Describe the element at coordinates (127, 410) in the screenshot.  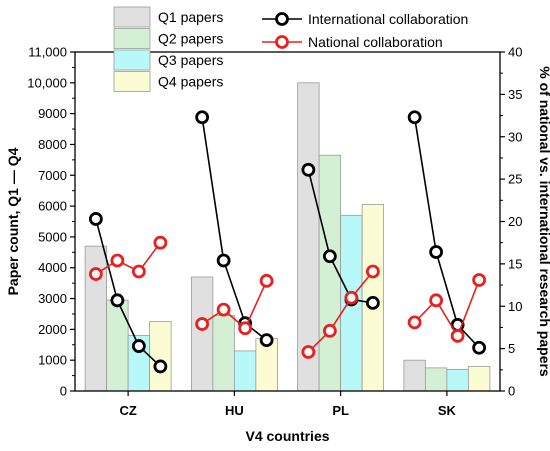
I see `x-tick-label: CZ` at that location.